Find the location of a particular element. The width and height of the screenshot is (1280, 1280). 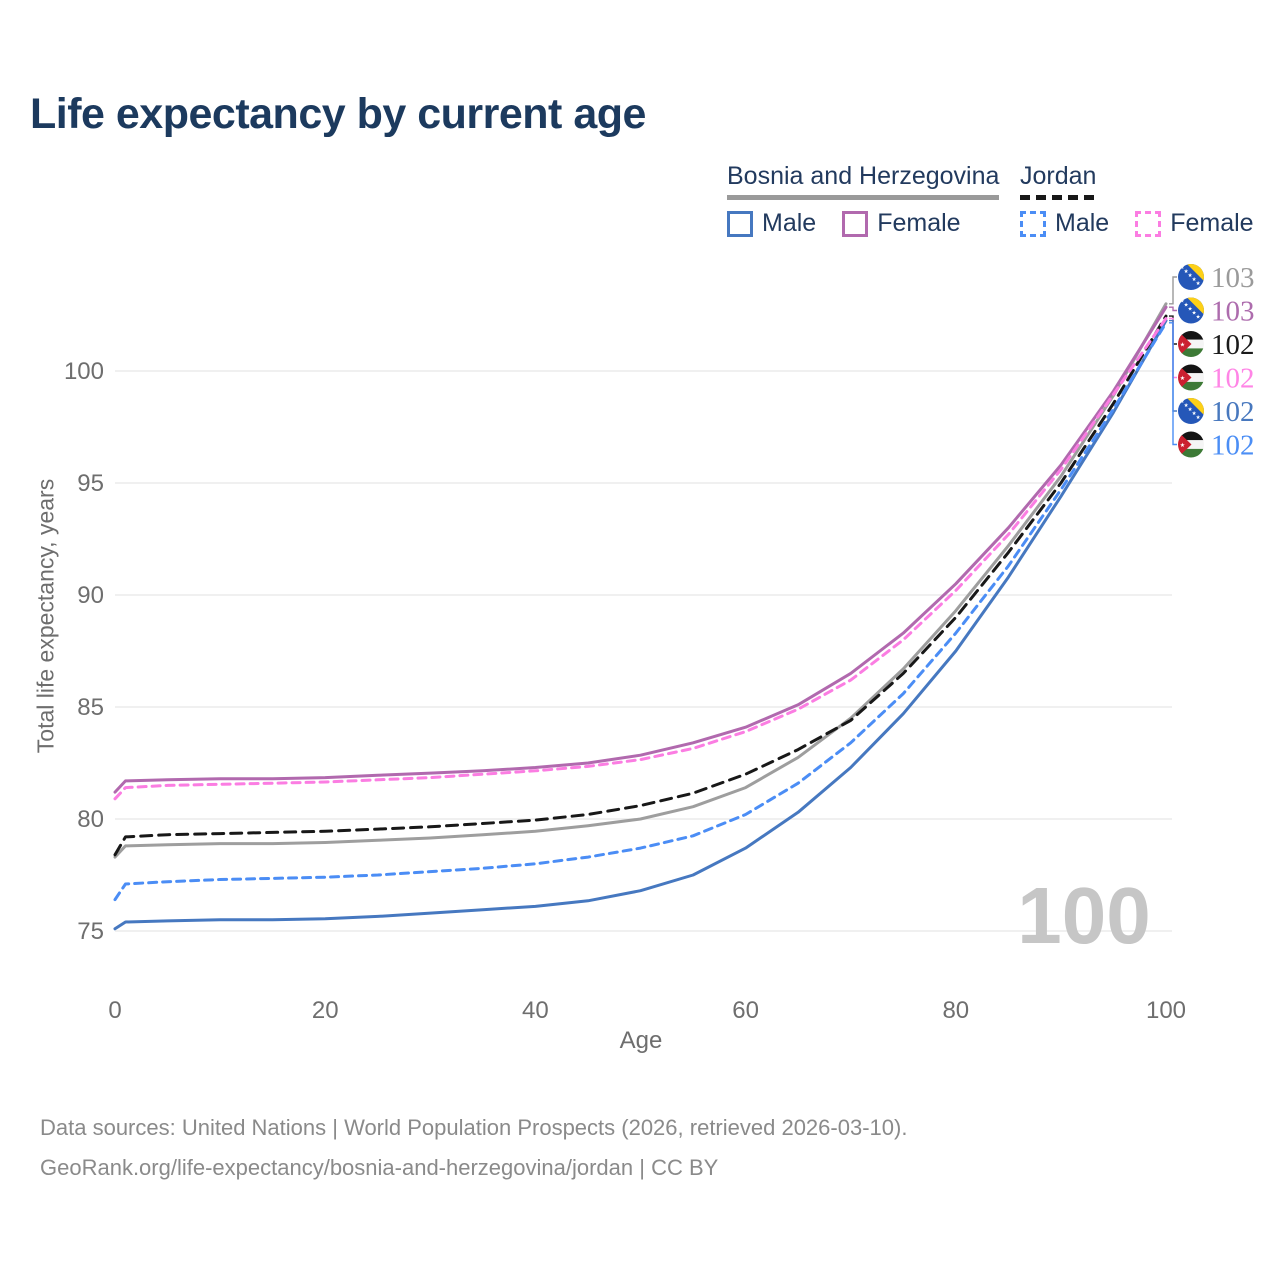

legend-label-bosnia-male: Male is located at coordinates (789, 223).